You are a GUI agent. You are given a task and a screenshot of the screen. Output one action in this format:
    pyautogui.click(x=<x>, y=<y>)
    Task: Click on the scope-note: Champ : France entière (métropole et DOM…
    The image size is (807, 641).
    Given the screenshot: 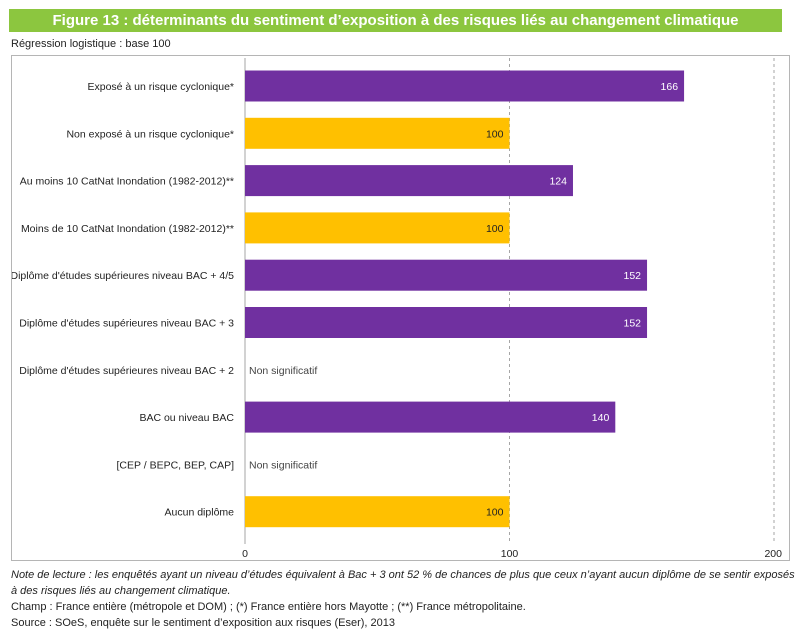 What is the action you would take?
    pyautogui.click(x=268, y=607)
    